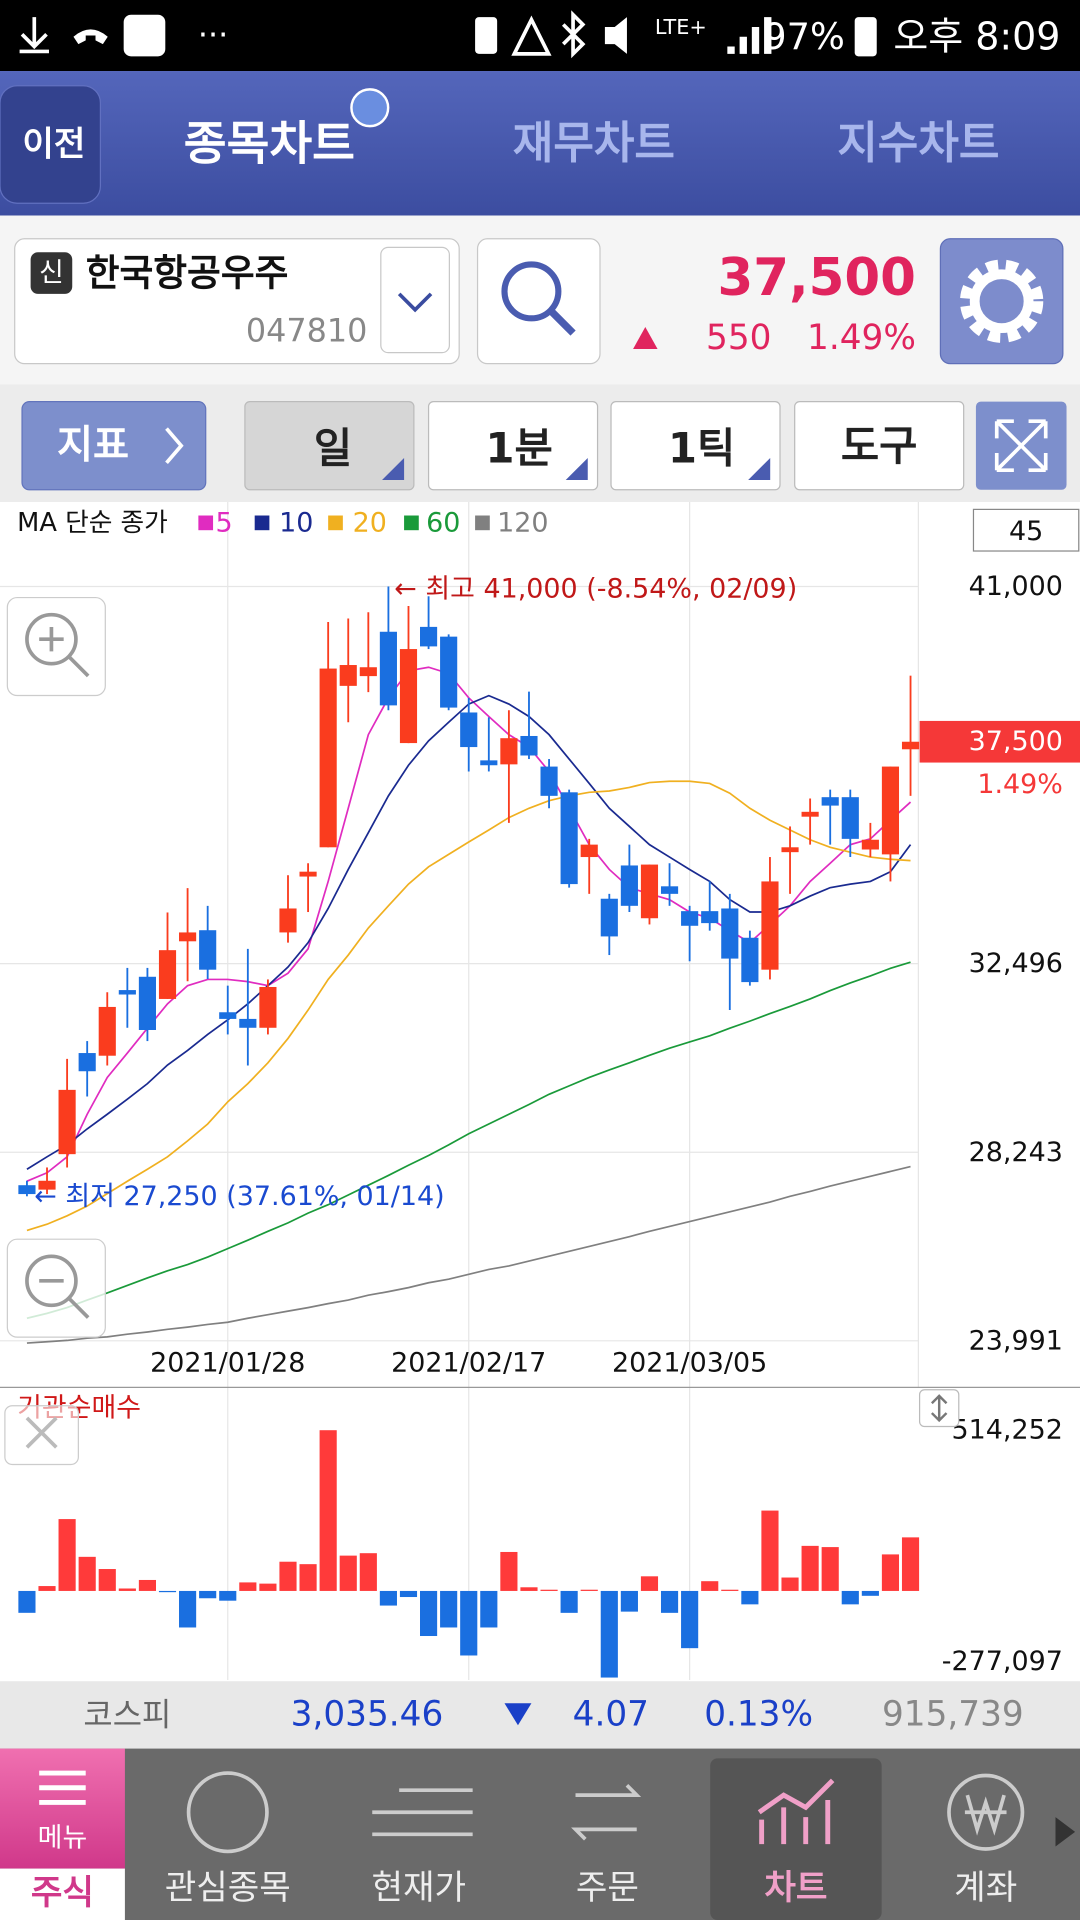  I want to click on nav-label: 현재가, so click(418, 1888).